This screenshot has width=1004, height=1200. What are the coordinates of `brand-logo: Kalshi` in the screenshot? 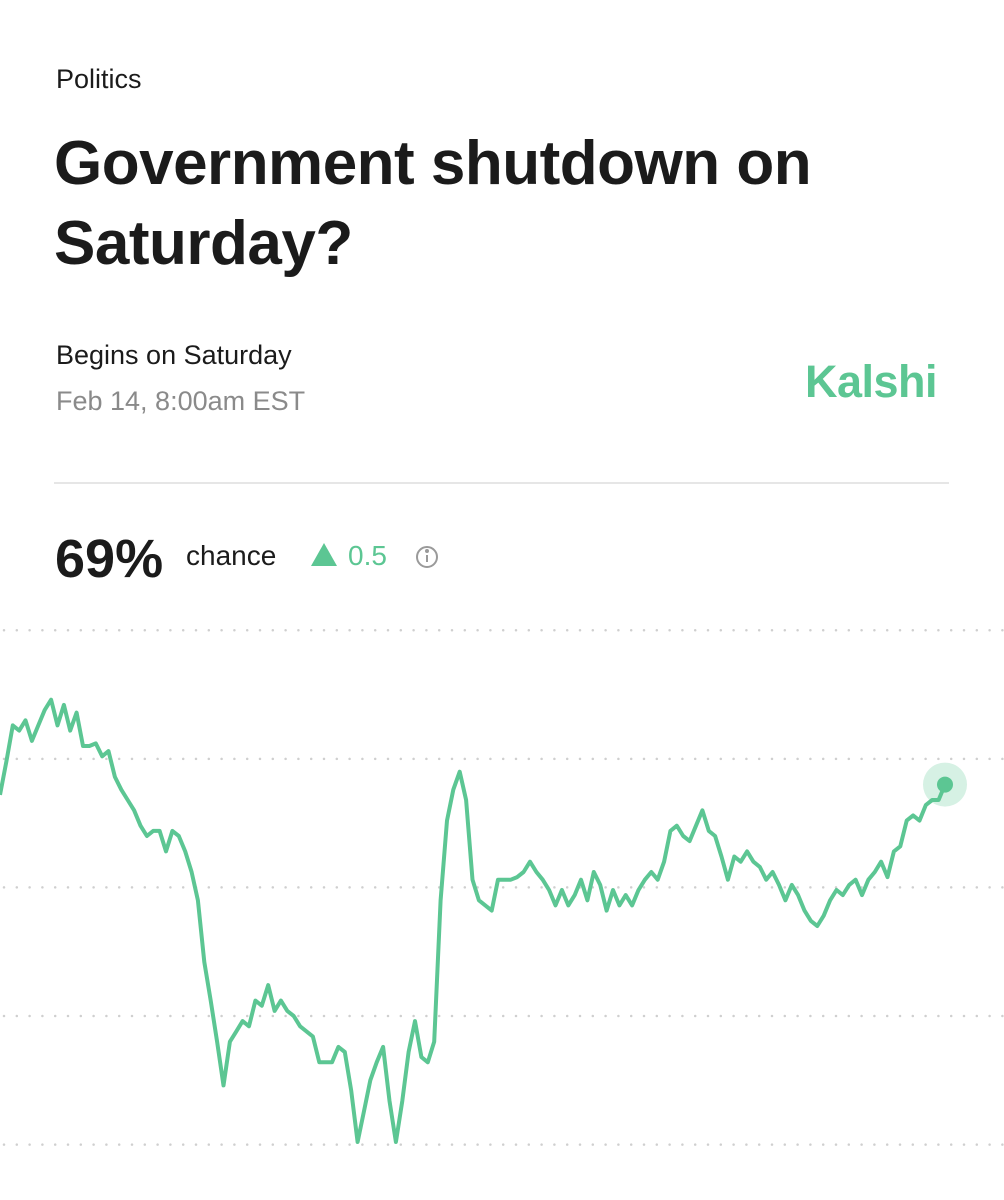 It's located at (871, 381).